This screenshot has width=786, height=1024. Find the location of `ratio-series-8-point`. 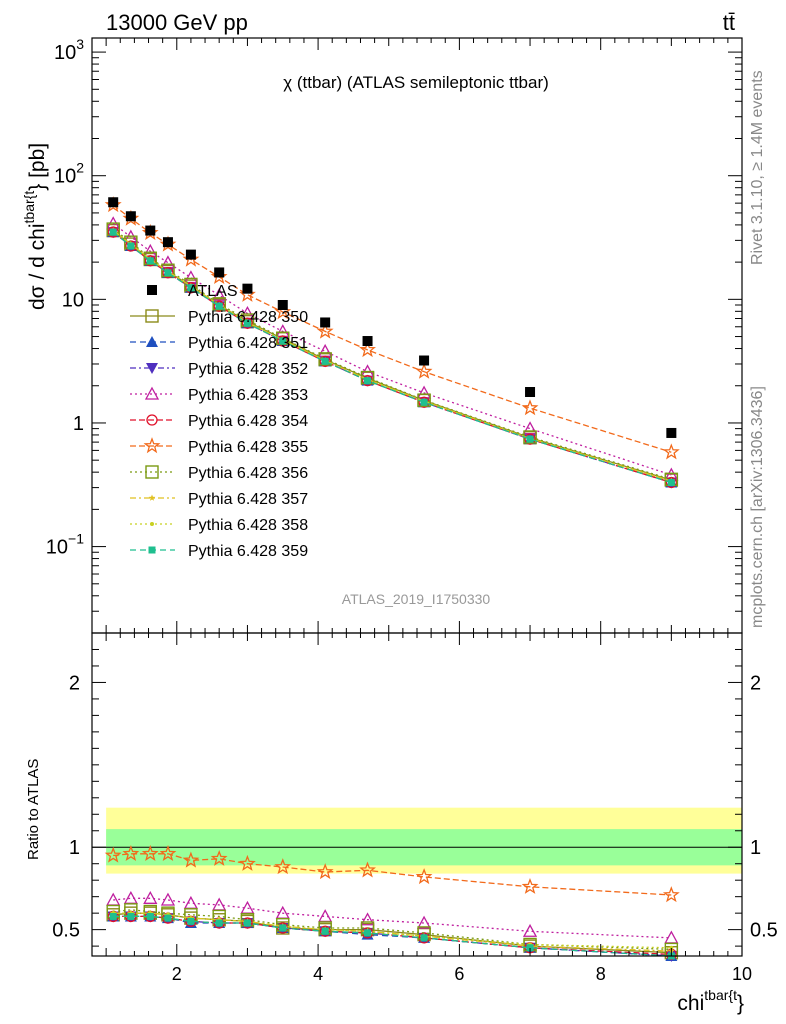

ratio-series-8-point is located at coordinates (671, 947).